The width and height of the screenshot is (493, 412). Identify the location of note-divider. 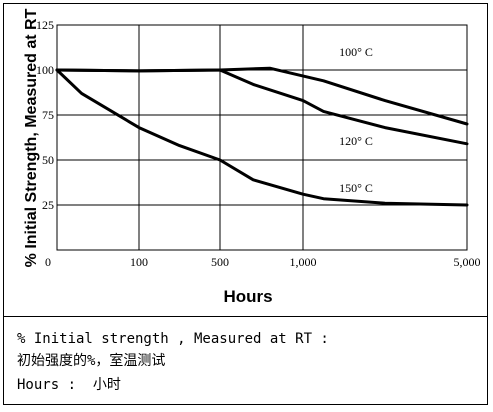
(245, 316).